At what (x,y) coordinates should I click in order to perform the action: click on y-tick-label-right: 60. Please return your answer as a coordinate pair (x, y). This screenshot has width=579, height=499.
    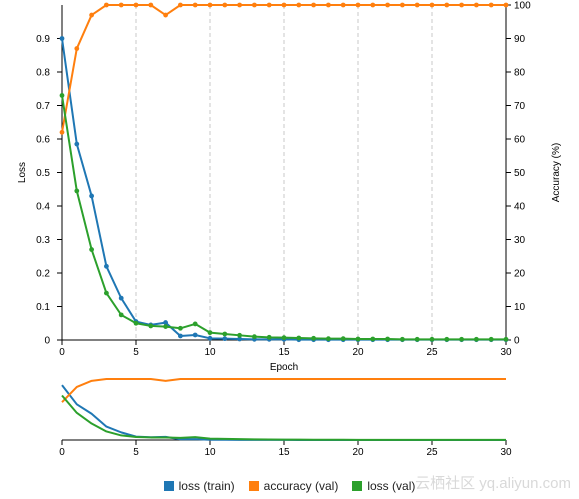
    Looking at the image, I should click on (520, 140).